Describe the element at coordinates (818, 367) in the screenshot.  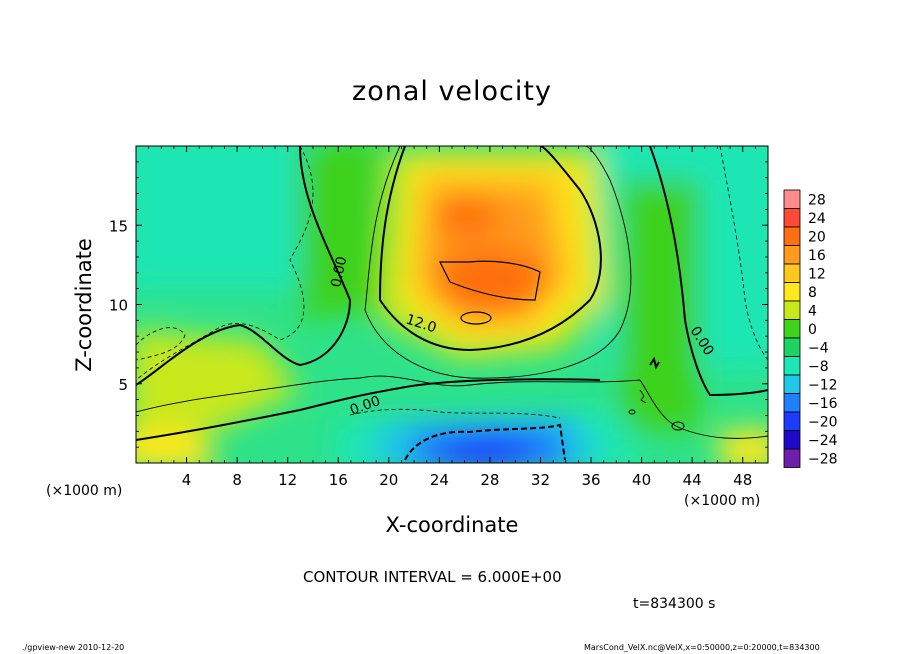
I see `colorbar-label: −8` at that location.